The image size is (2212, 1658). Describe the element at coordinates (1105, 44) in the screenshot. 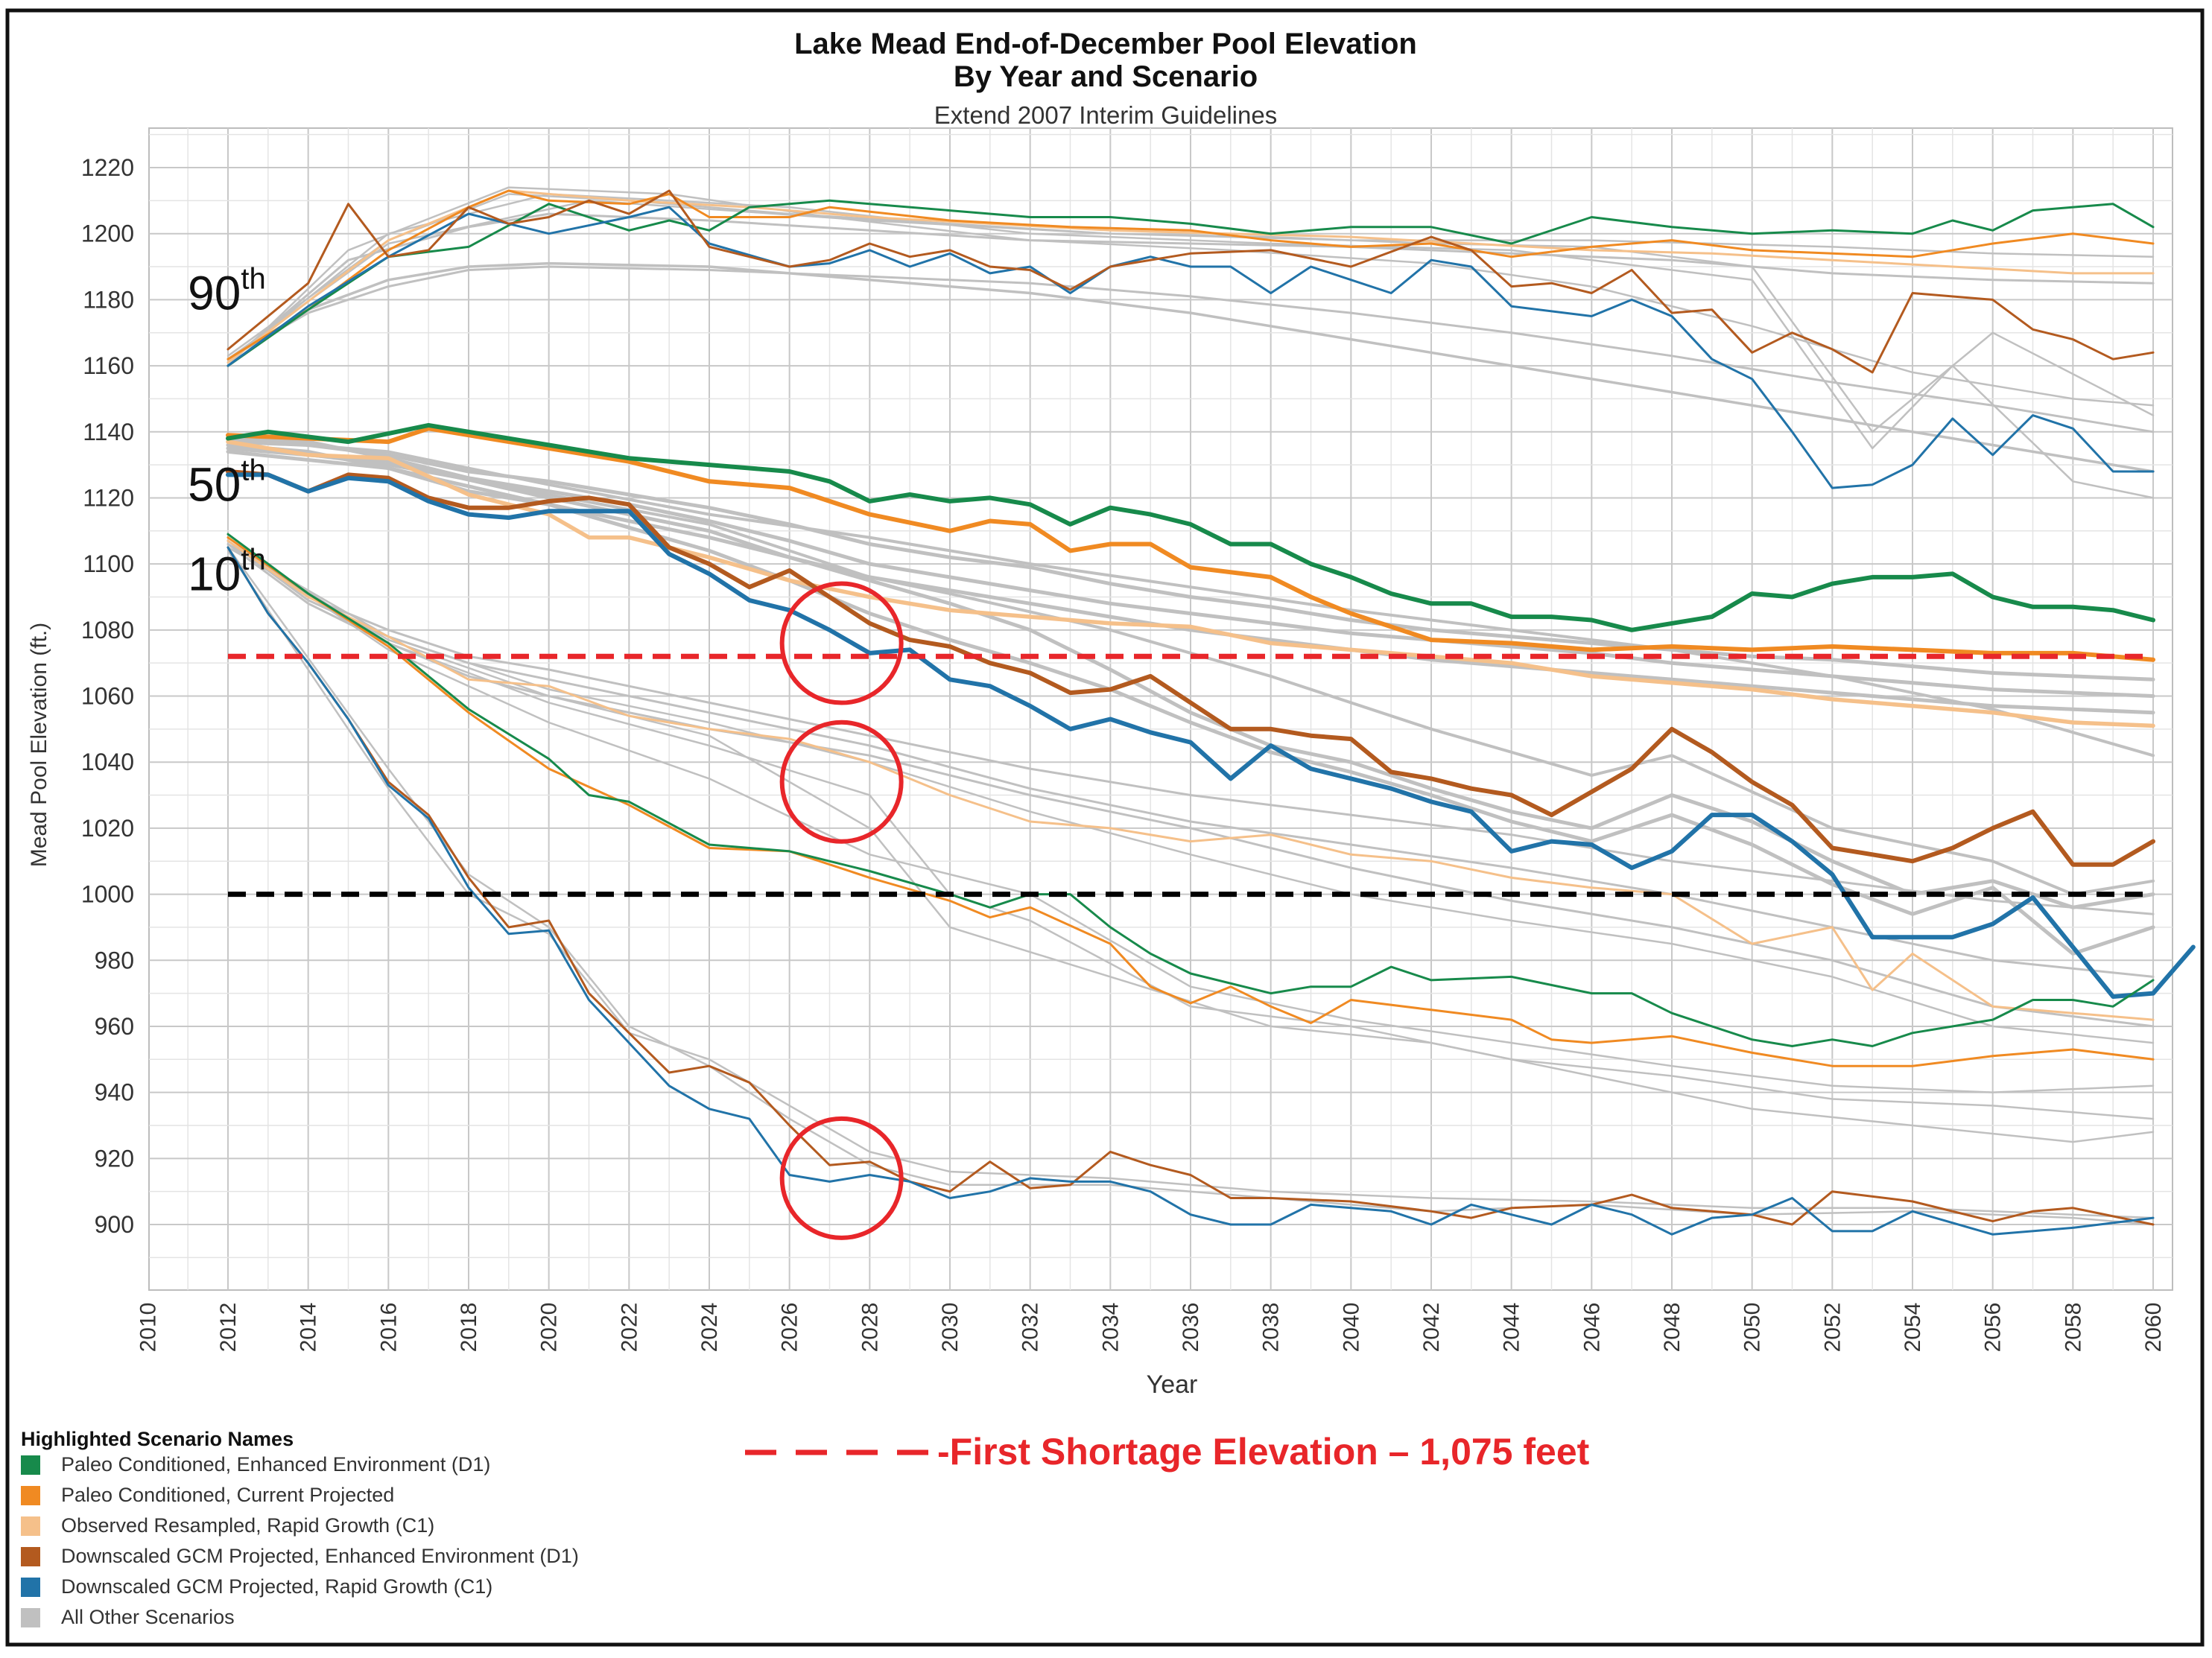

I see `chart-title: Lake Mead End-of-December Pool Elevation` at that location.